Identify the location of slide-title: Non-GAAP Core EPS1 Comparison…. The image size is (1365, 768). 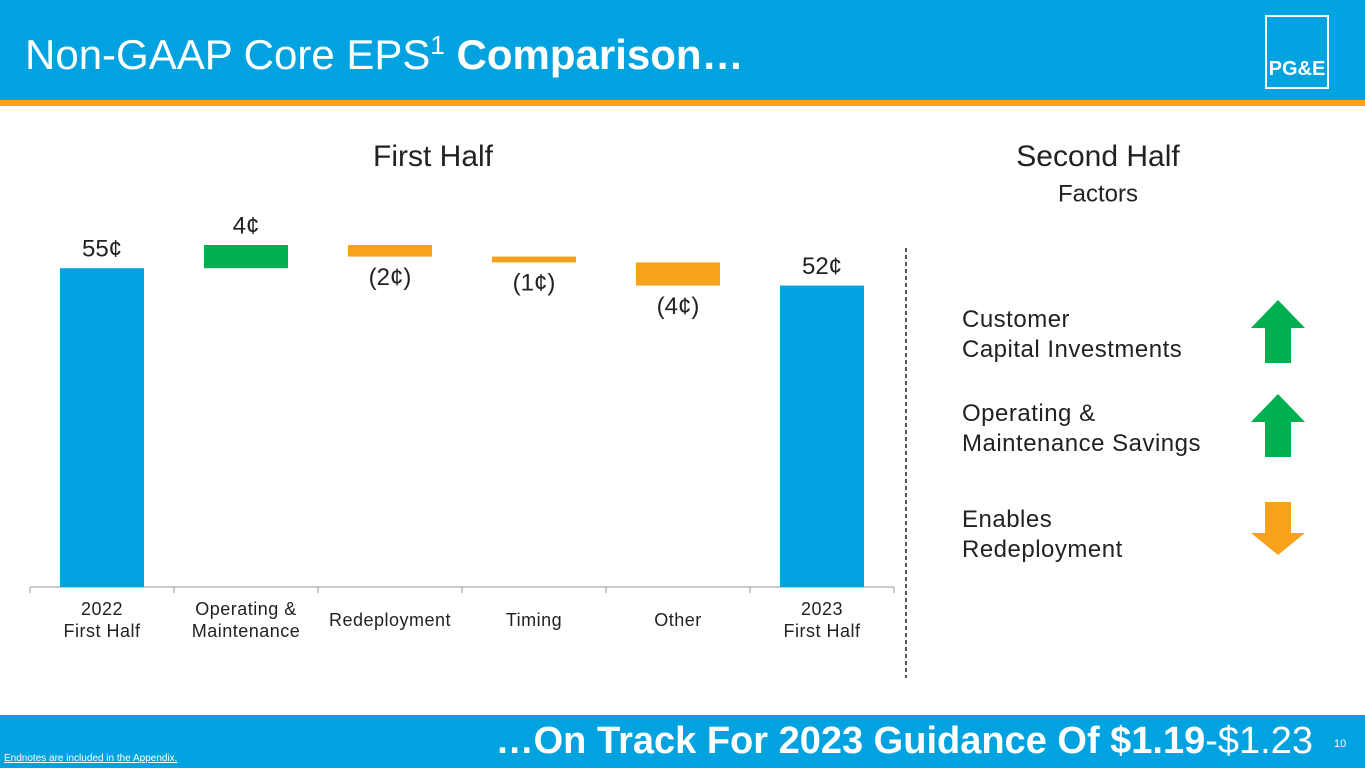
(384, 54).